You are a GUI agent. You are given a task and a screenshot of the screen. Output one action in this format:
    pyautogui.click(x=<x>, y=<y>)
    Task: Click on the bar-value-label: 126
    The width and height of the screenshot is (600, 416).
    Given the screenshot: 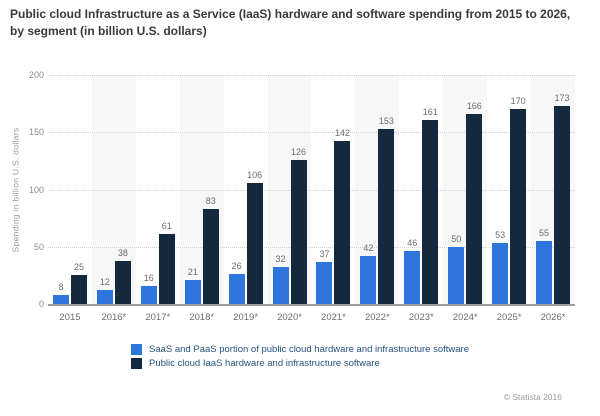 What is the action you would take?
    pyautogui.click(x=299, y=151)
    